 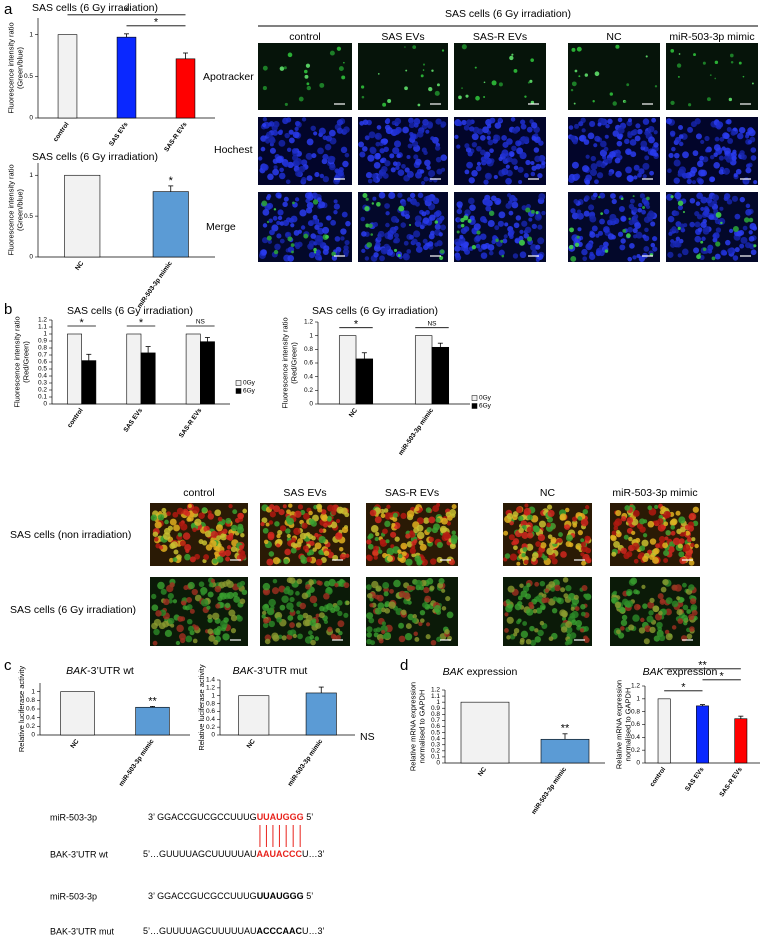 I want to click on row-label: SAS cells (6 Gy irradiation), so click(x=73, y=610).